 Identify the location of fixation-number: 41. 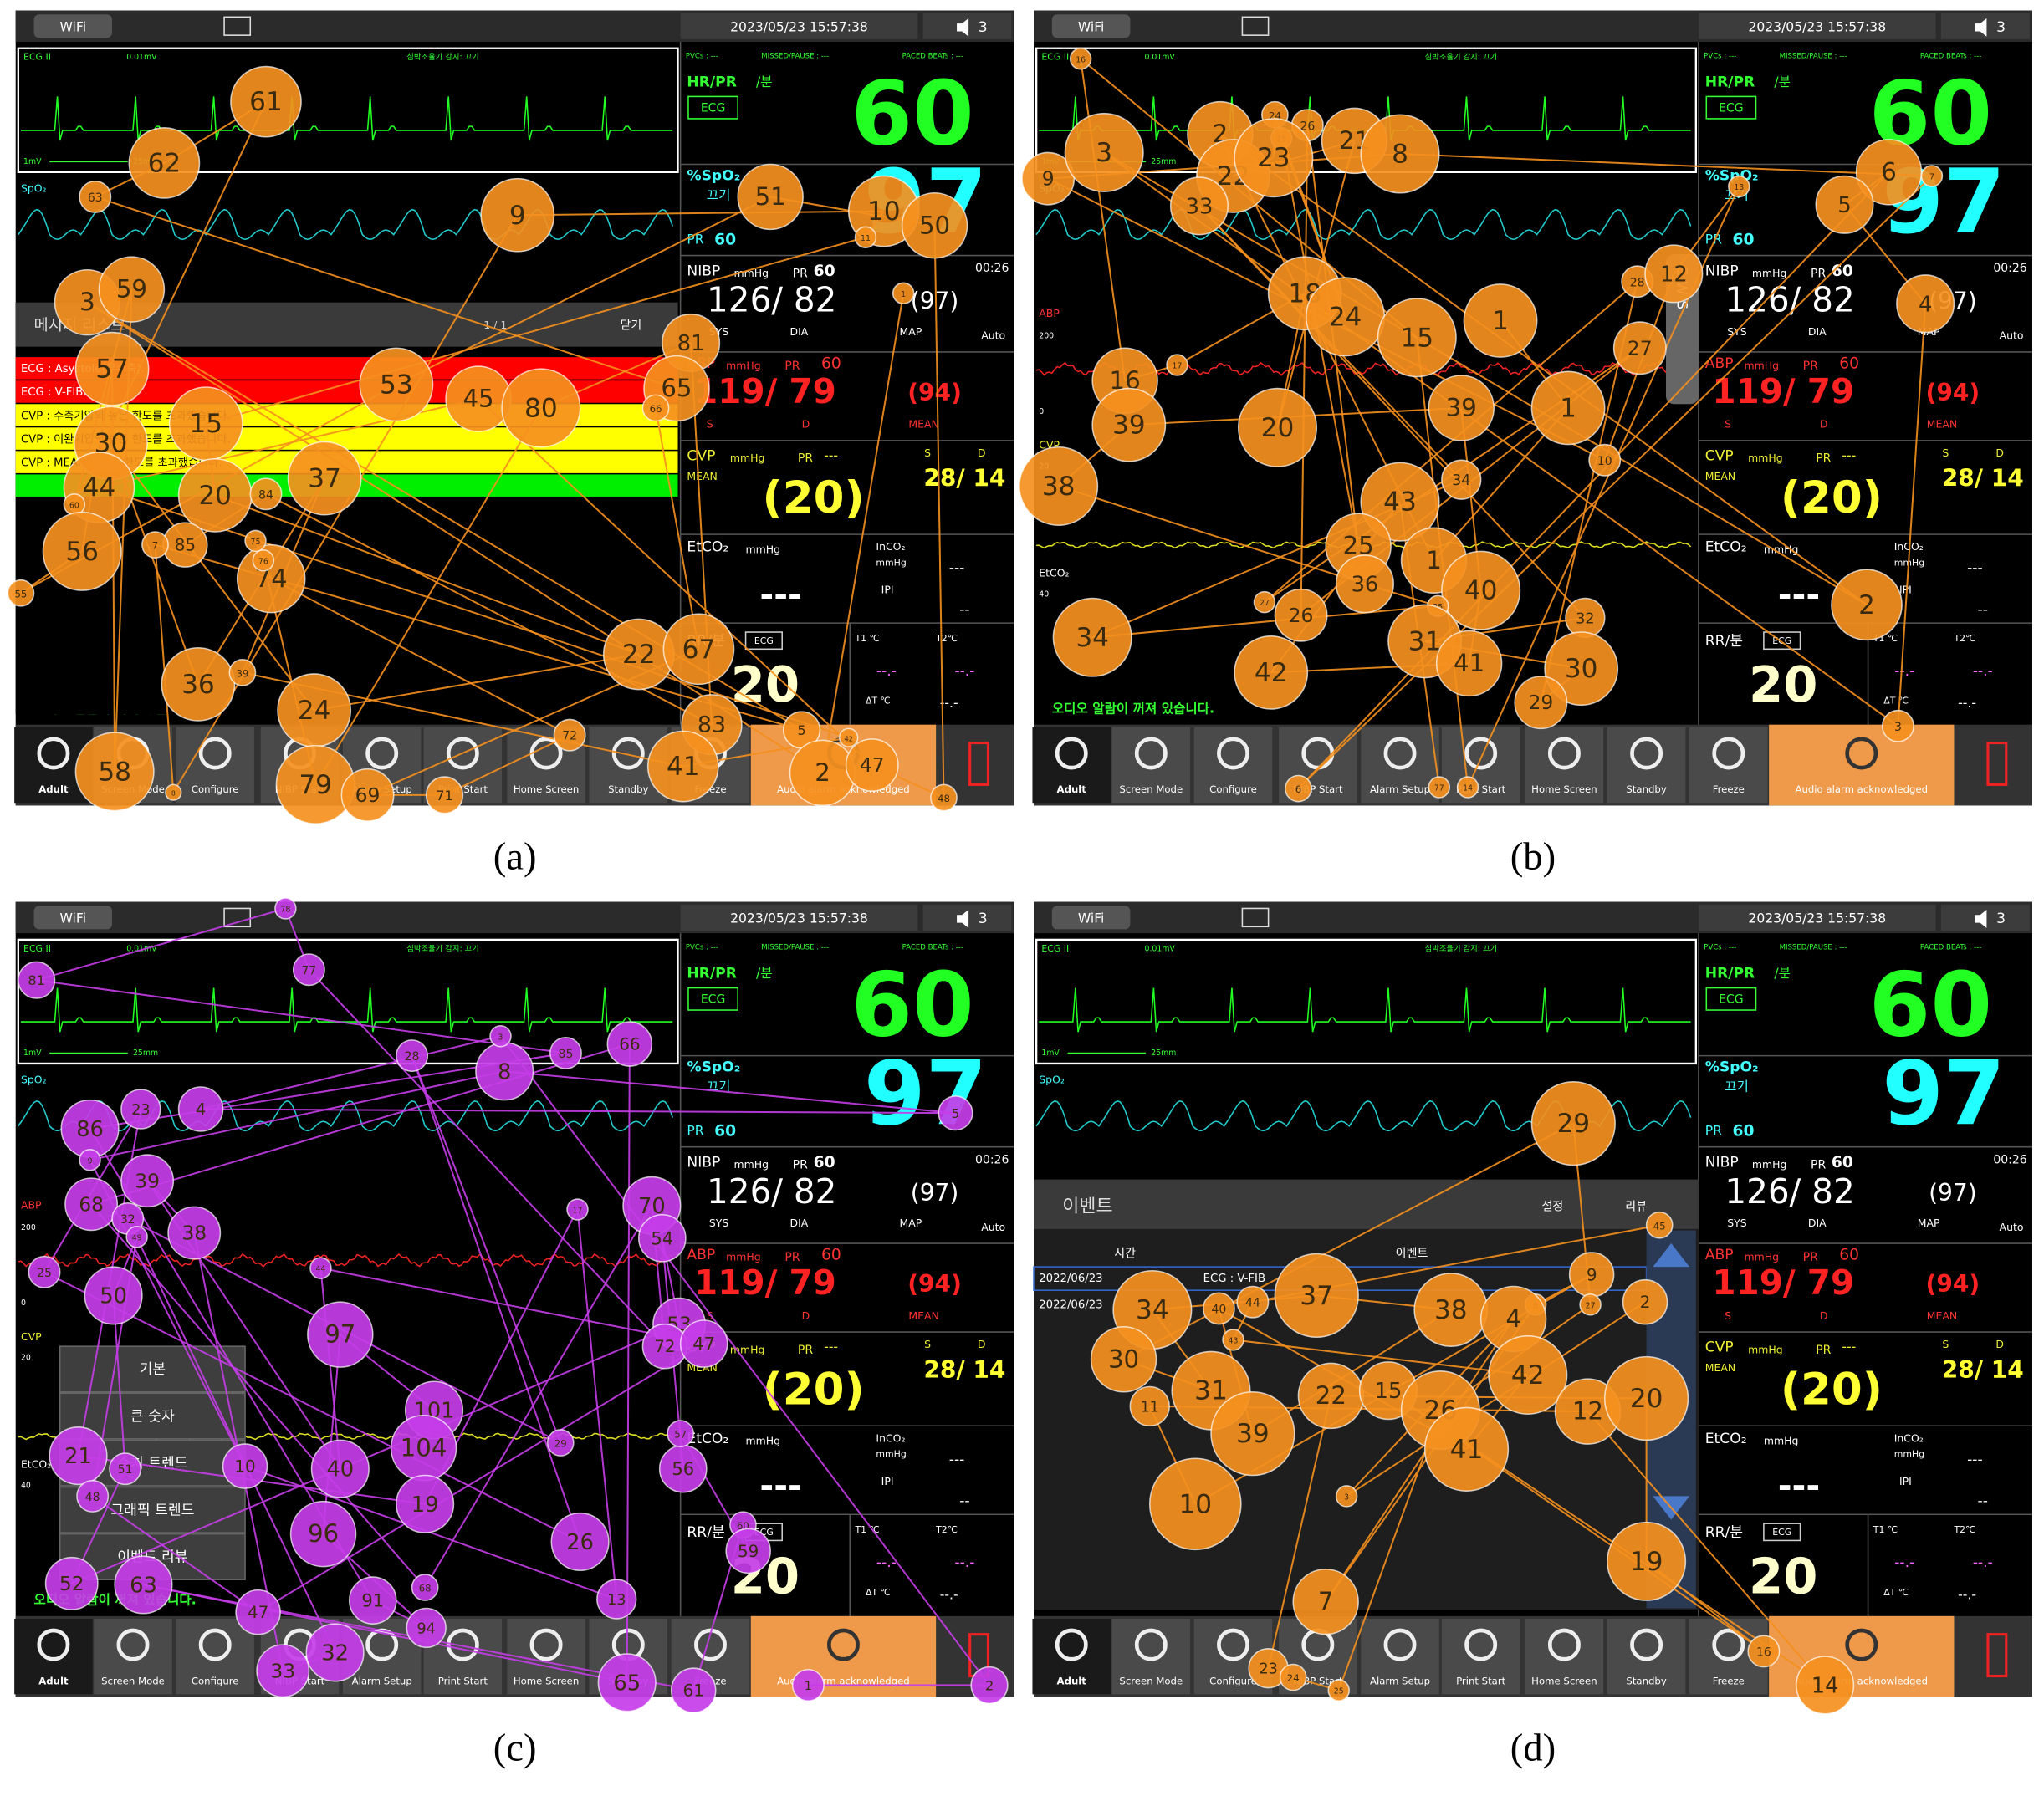
(1469, 663).